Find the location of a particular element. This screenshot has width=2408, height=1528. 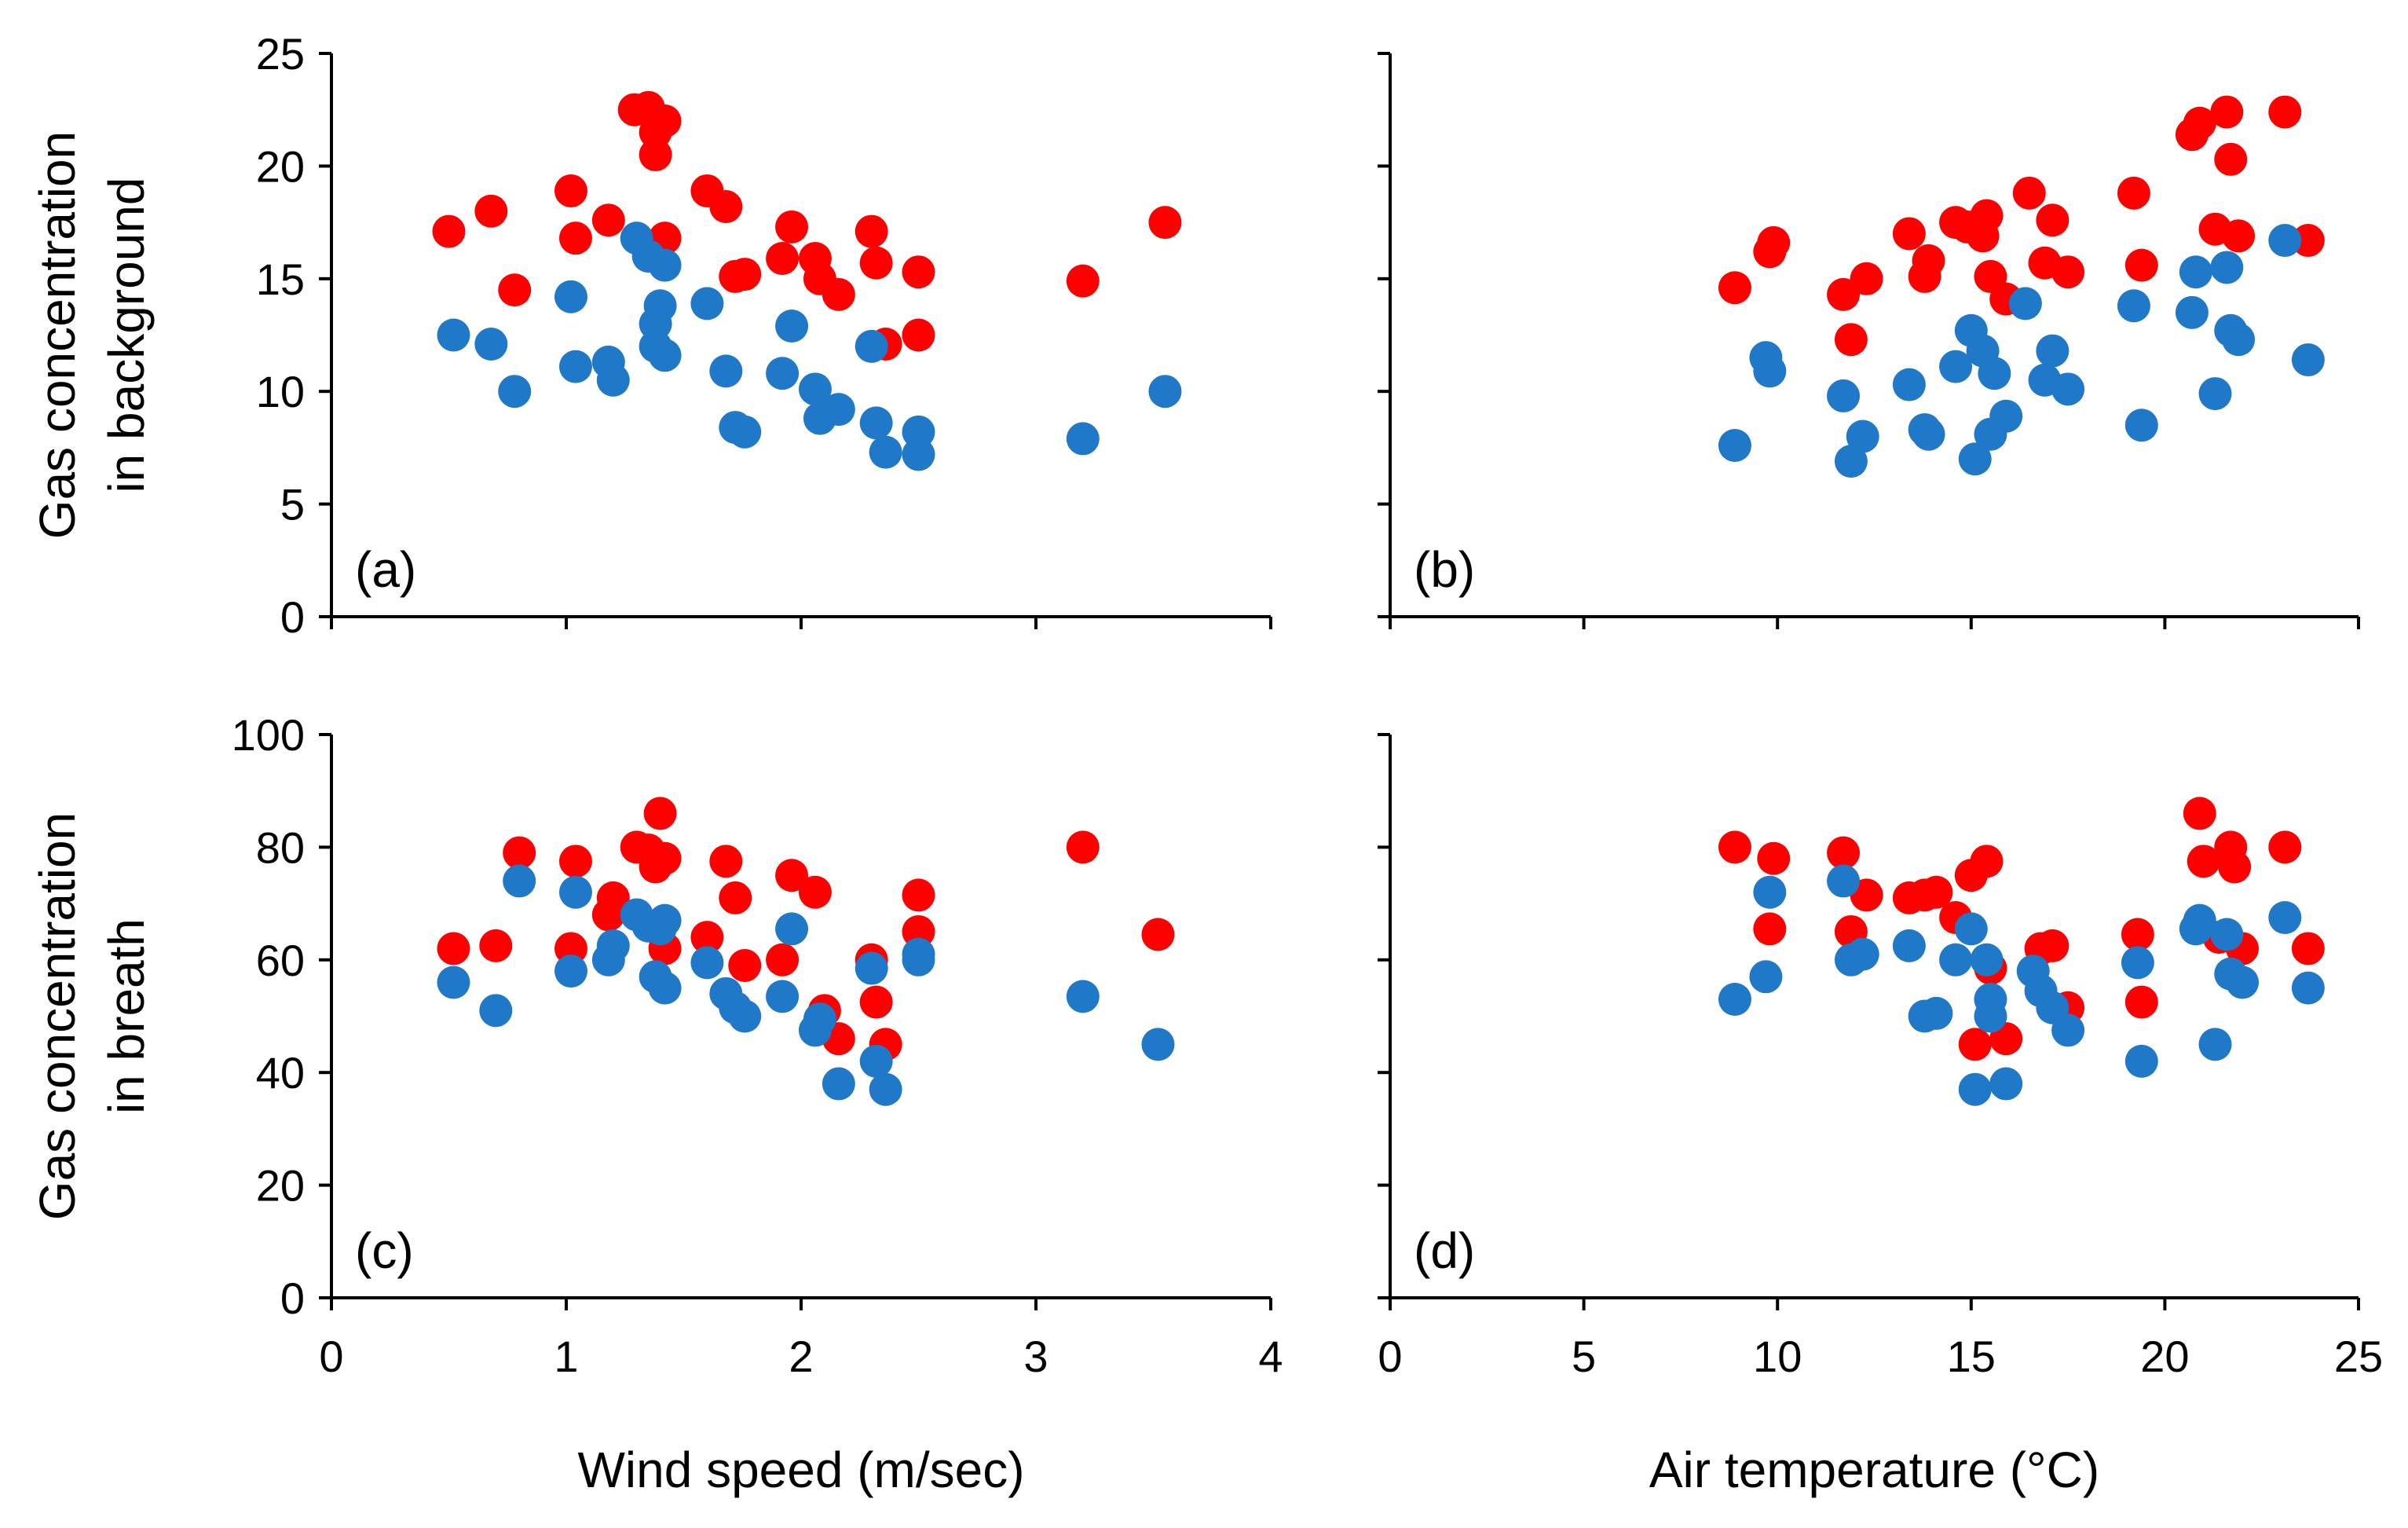

y-tick-label: 25 is located at coordinates (280, 54).